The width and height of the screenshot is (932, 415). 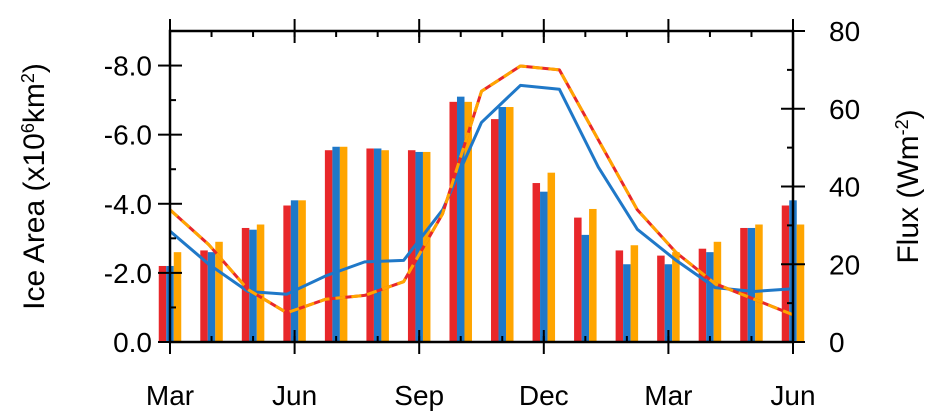 What do you see at coordinates (902, 127) in the screenshot?
I see `y-right-title-sup: -2` at bounding box center [902, 127].